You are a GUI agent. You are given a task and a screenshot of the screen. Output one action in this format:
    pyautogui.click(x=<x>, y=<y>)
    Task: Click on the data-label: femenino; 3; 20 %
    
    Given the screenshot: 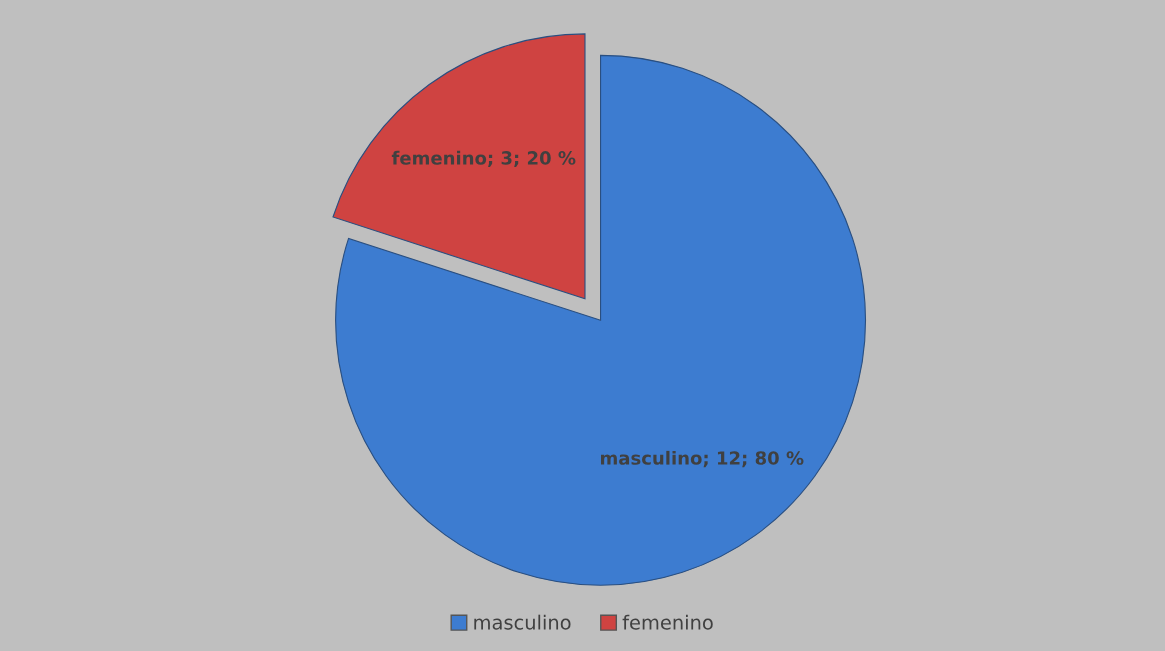 What is the action you would take?
    pyautogui.click(x=483, y=159)
    